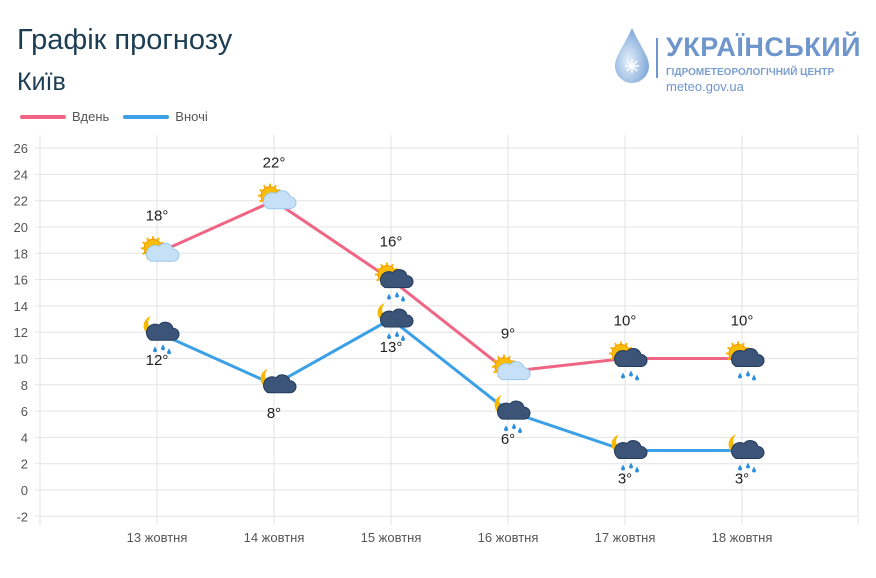 This screenshot has width=876, height=578. I want to click on logo-url: meteo.gov.ua, so click(705, 86).